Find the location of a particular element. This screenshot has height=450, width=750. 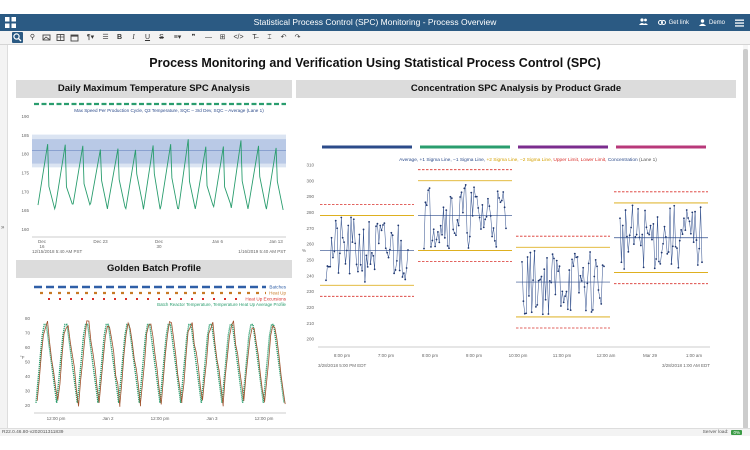

x-tick-label: 12:00 pm is located at coordinates (160, 418).